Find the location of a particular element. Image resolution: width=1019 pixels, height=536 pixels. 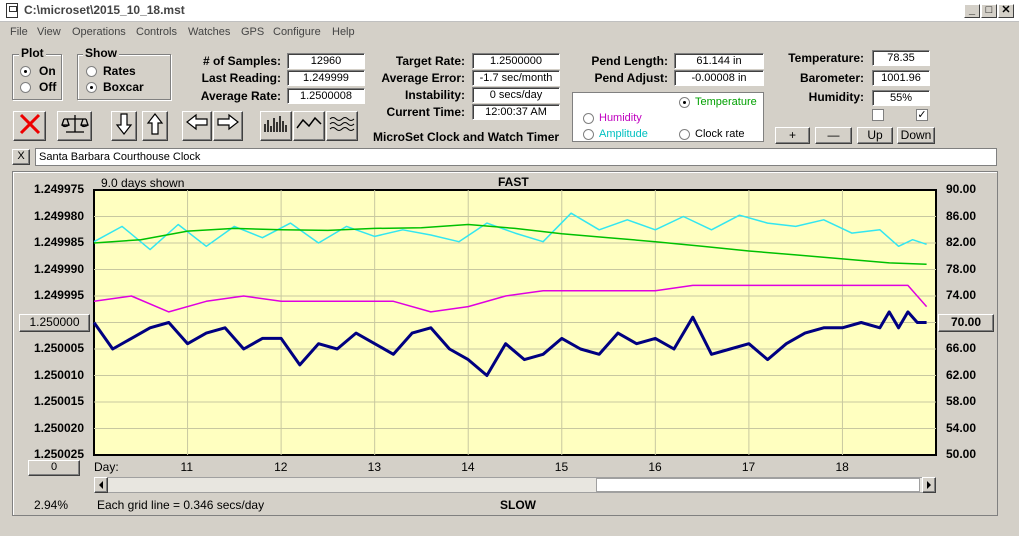

scroll-left-button is located at coordinates (101, 485).